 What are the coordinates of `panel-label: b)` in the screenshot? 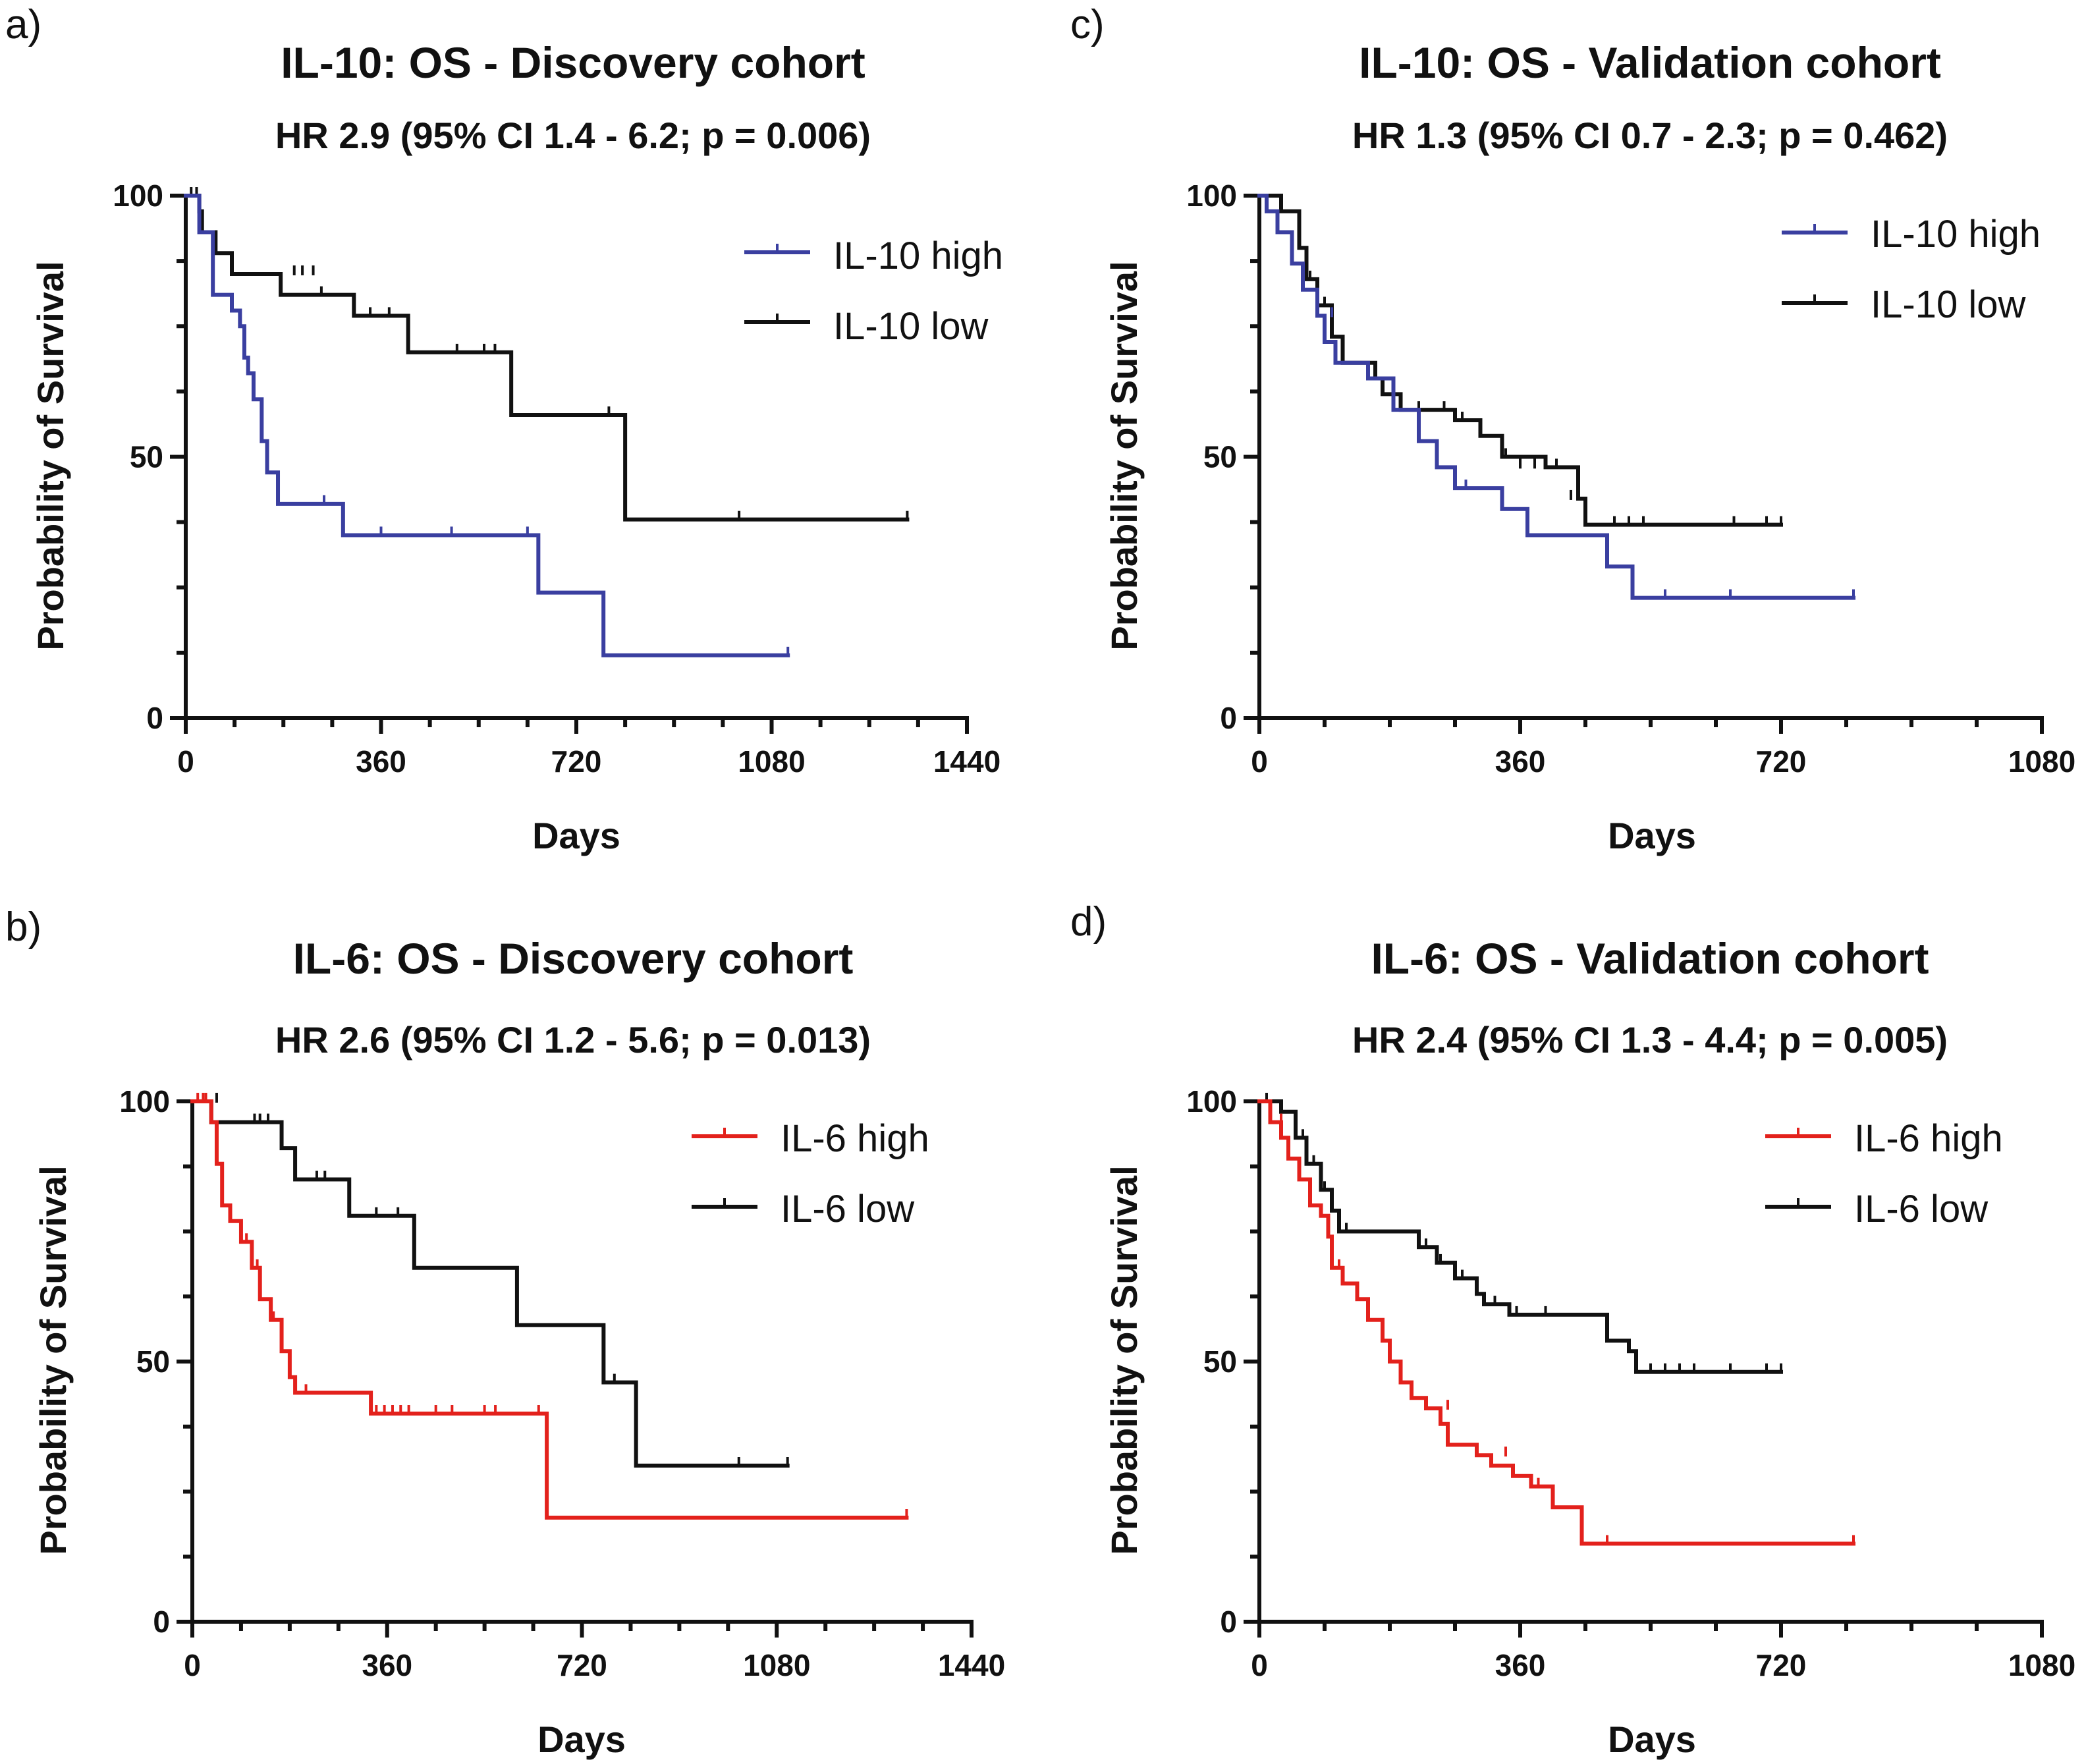 It's located at (23, 927).